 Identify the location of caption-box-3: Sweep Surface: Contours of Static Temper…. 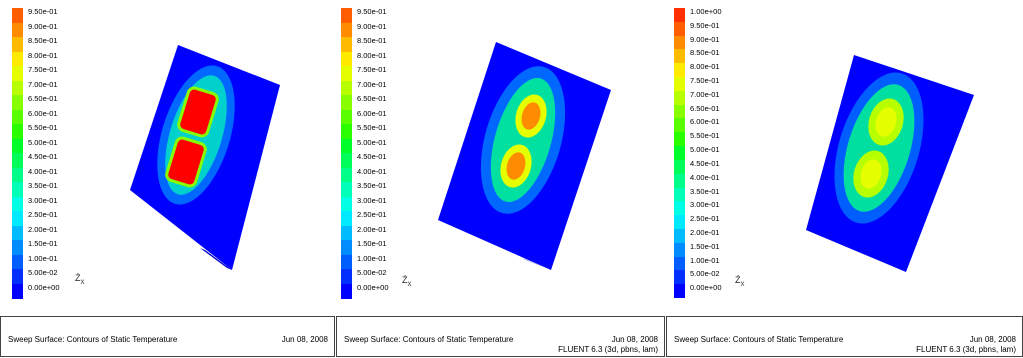
(844, 336).